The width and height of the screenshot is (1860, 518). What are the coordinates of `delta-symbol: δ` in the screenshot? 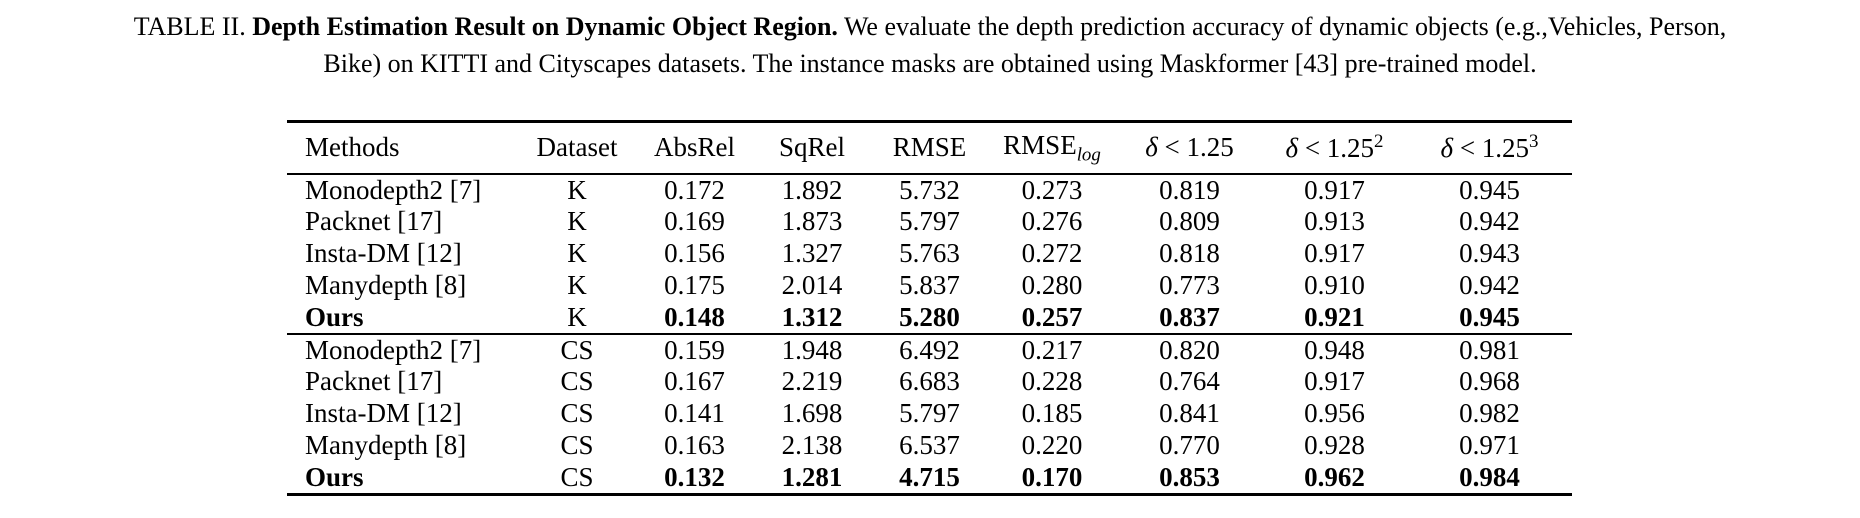 It's located at (1447, 148).